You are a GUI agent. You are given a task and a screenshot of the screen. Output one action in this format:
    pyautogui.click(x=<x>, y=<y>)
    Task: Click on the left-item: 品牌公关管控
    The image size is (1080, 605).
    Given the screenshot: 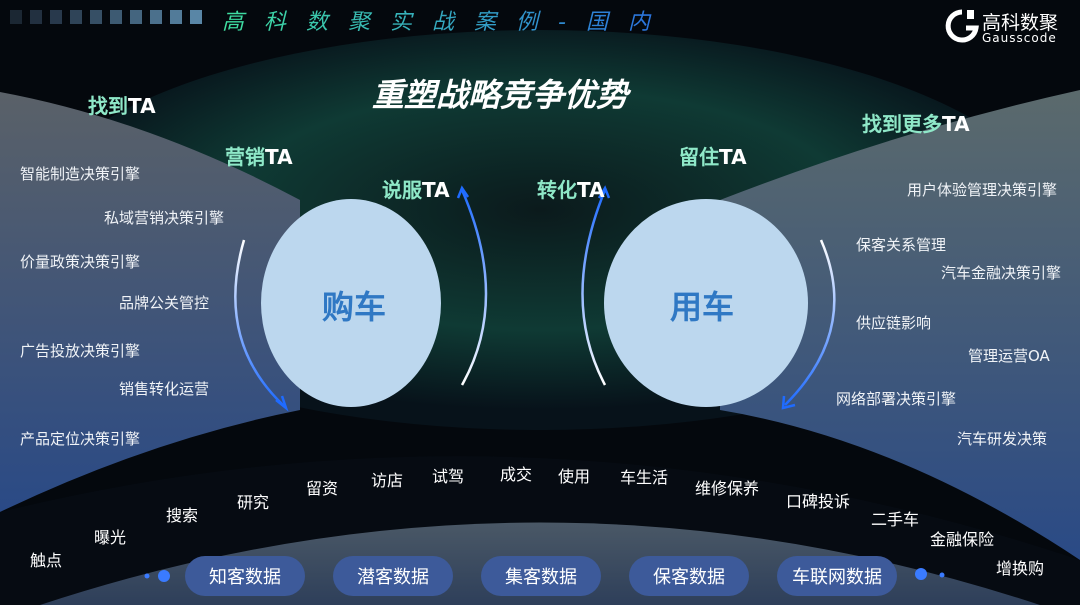 What is the action you would take?
    pyautogui.click(x=164, y=303)
    